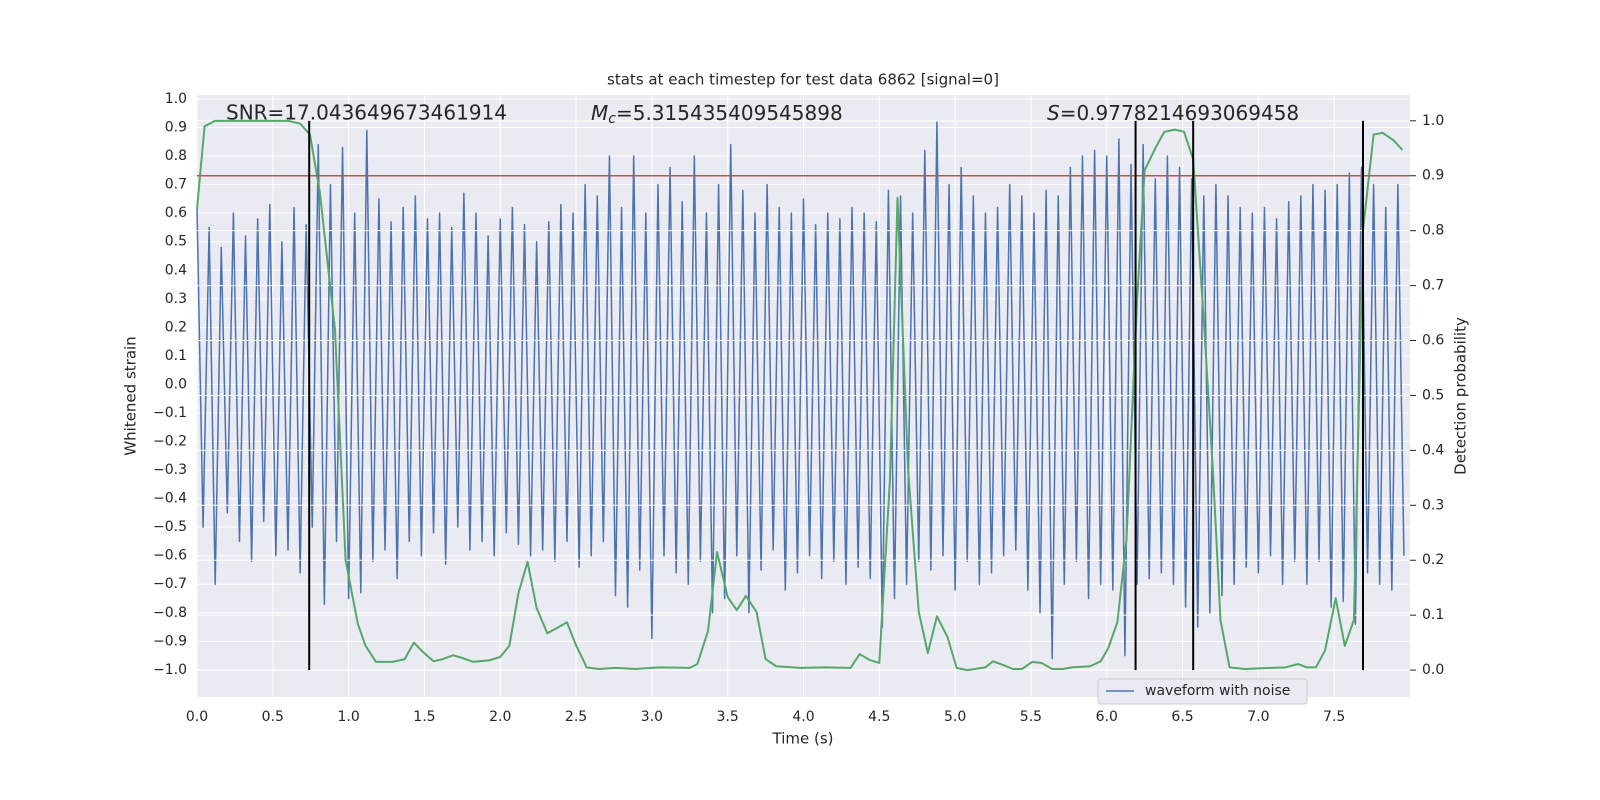  What do you see at coordinates (1031, 717) in the screenshot?
I see `x-tick-label: 5.5` at bounding box center [1031, 717].